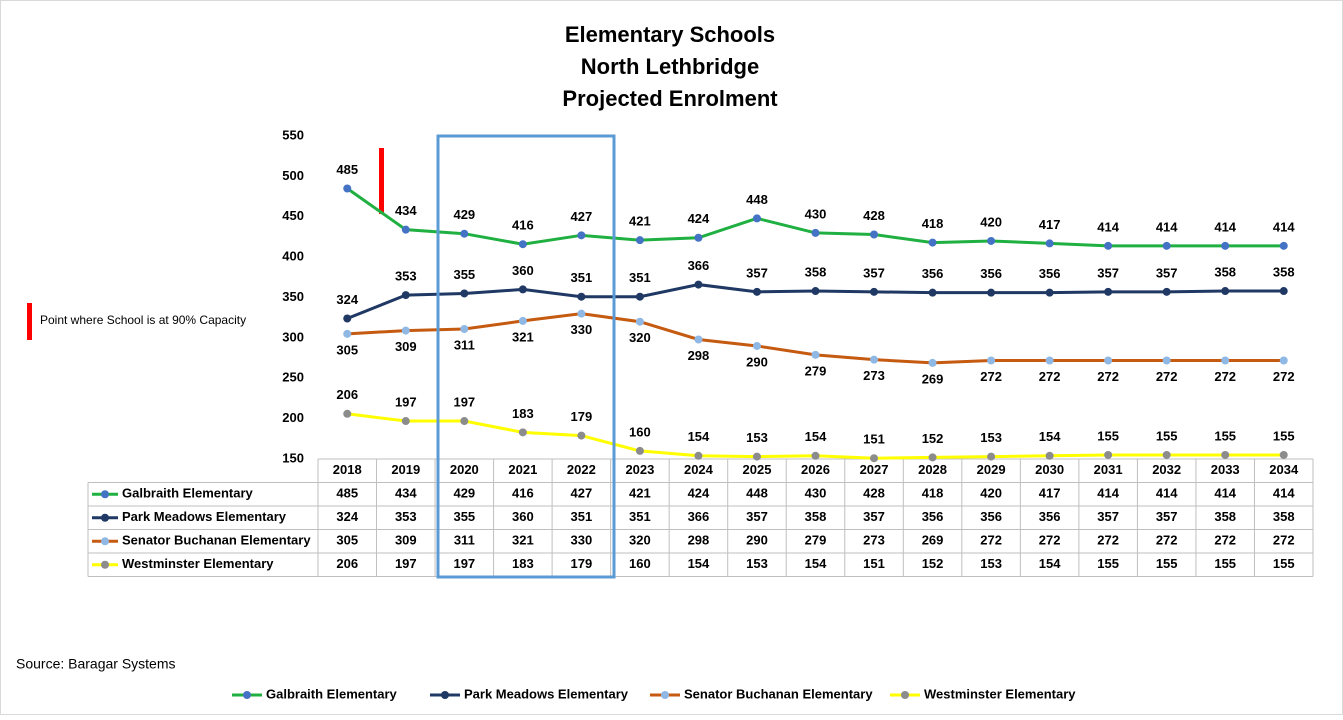  Describe the element at coordinates (406, 401) in the screenshot. I see `data-label: 197` at that location.